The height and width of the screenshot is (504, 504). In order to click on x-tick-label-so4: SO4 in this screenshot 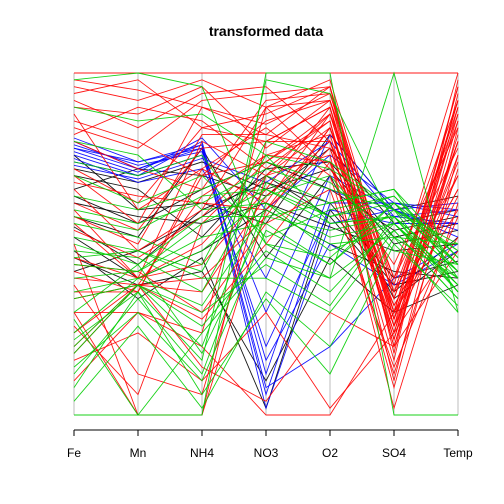, I will do `click(394, 453)`.